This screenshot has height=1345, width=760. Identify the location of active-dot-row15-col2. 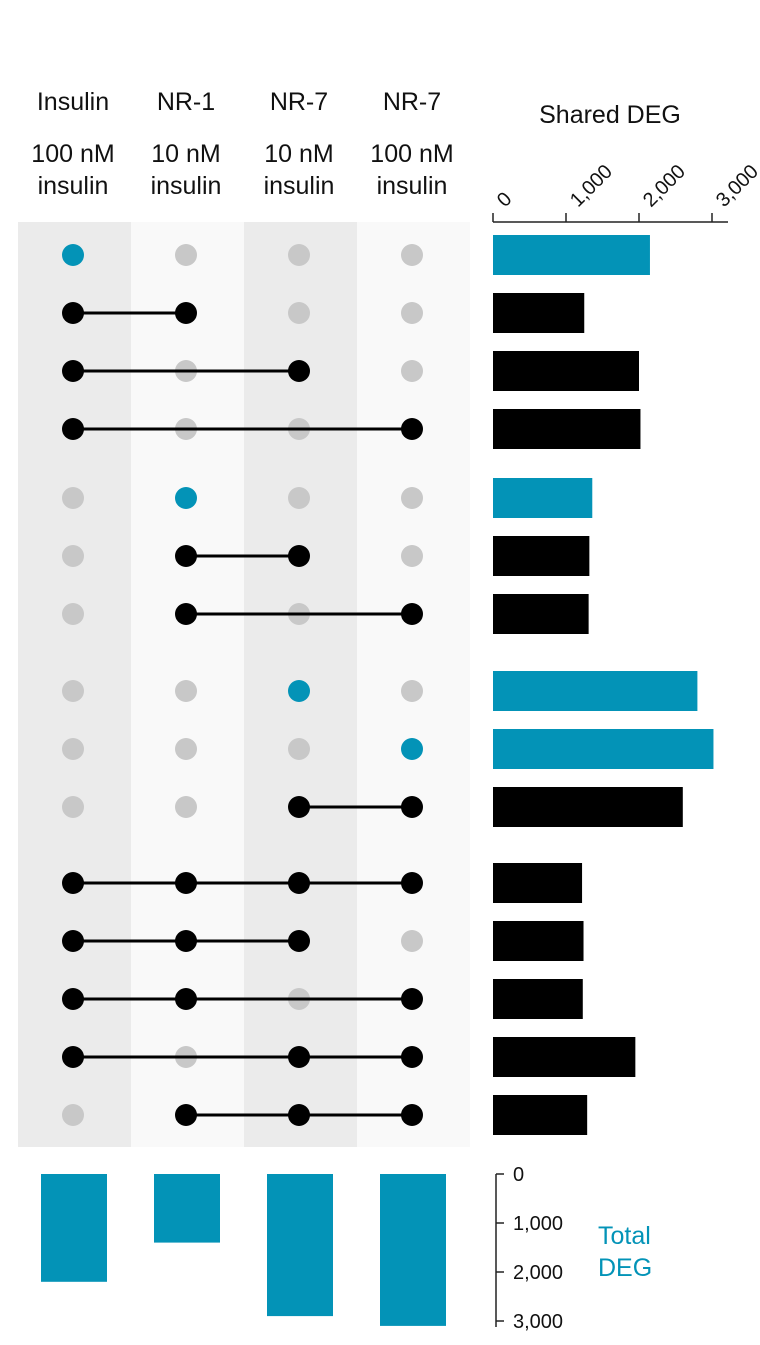
(186, 1115).